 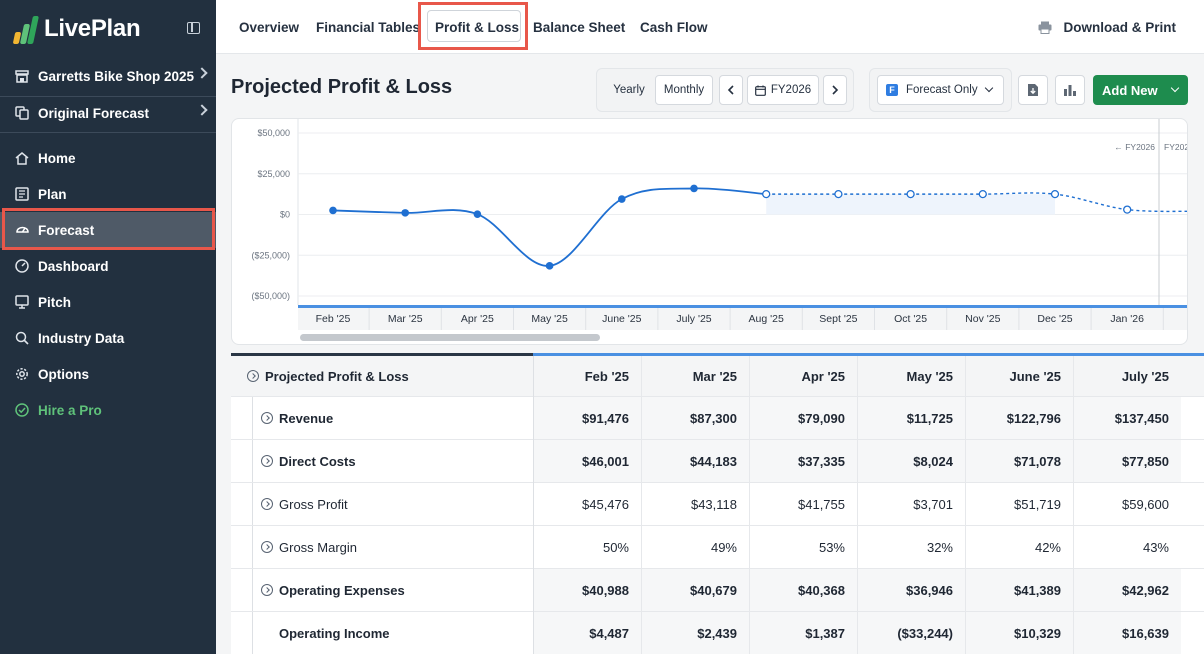 What do you see at coordinates (1019, 418) in the screenshot?
I see `table-cell: $122,796` at bounding box center [1019, 418].